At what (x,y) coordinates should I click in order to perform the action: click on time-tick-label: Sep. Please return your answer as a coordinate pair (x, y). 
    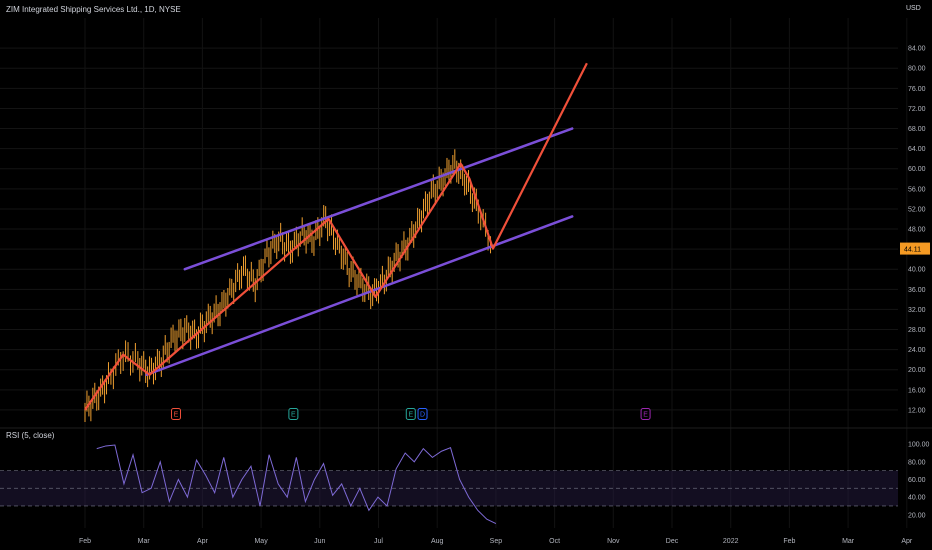
    Looking at the image, I should click on (496, 541).